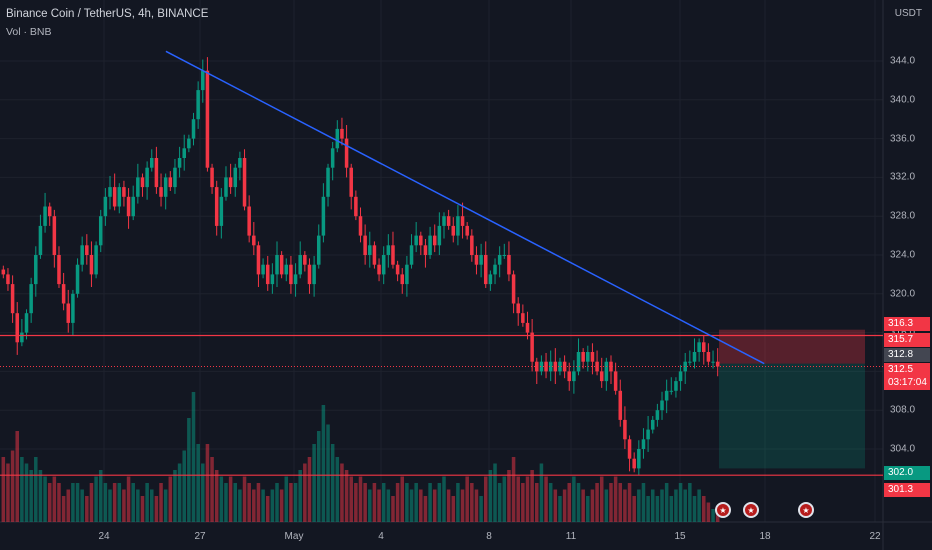  Describe the element at coordinates (903, 61) in the screenshot. I see `price-tick-label: 344.0` at that location.